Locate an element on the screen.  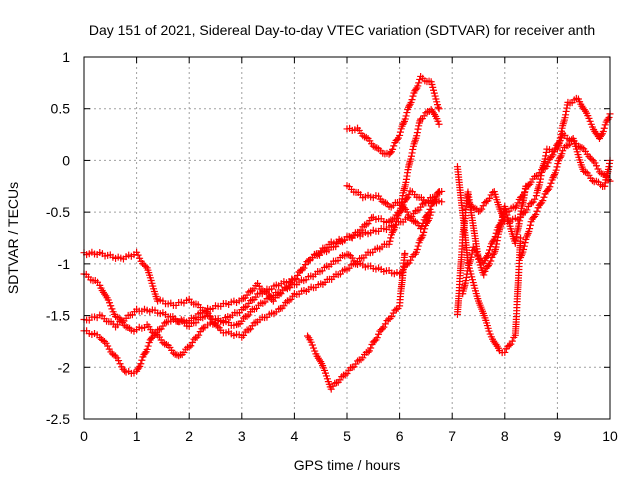
series-sat-i is located at coordinates (489, 260).